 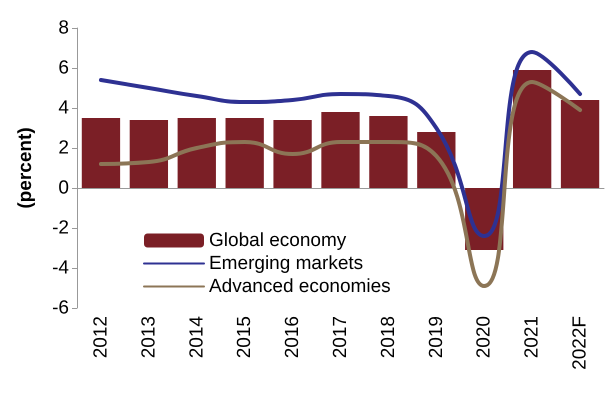 I want to click on y-tick-label: -2, so click(x=60, y=228).